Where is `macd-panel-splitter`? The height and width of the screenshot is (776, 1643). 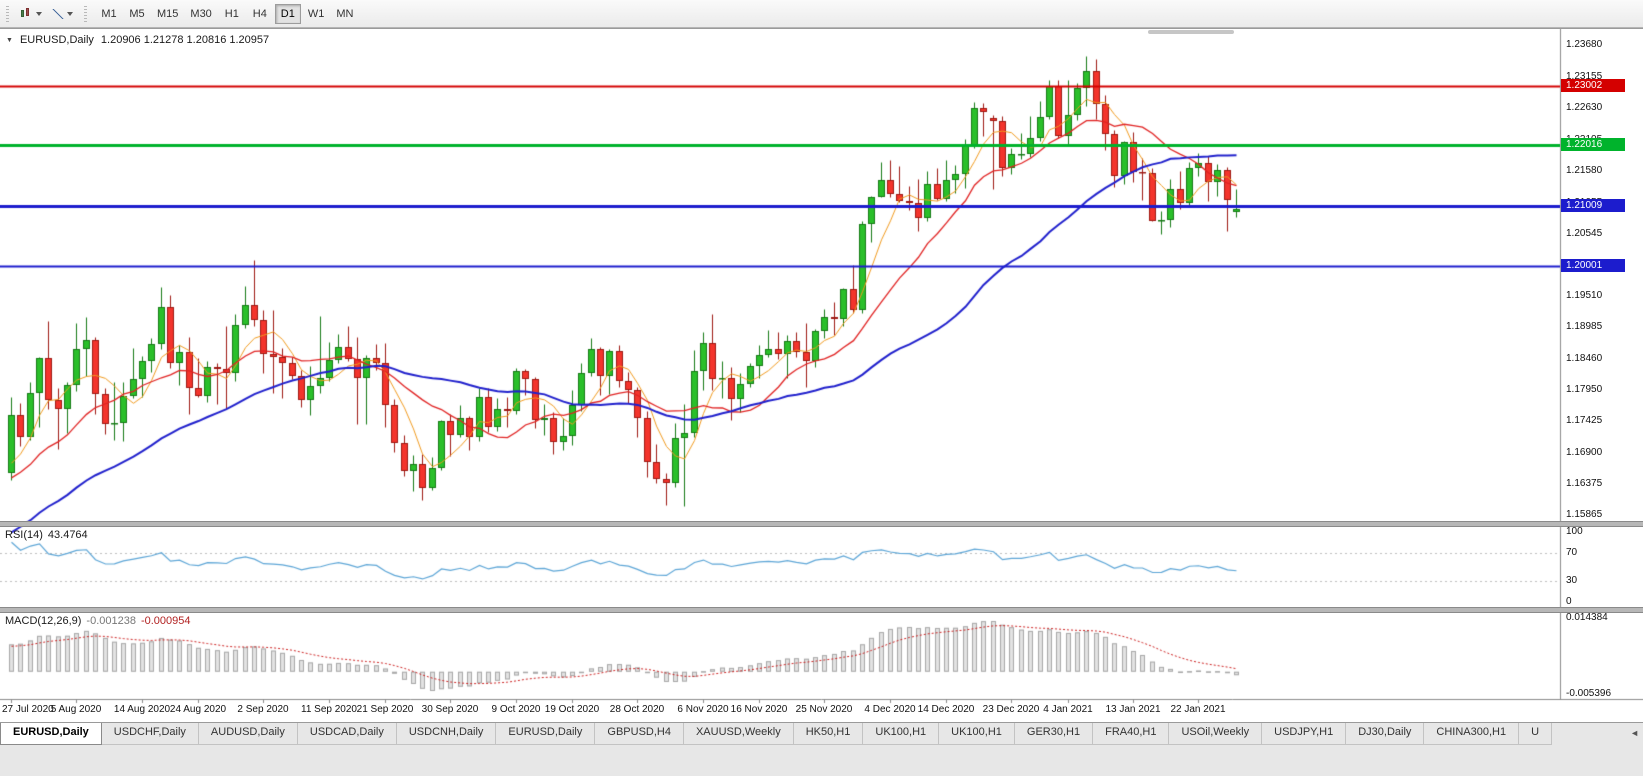 macd-panel-splitter is located at coordinates (821, 610).